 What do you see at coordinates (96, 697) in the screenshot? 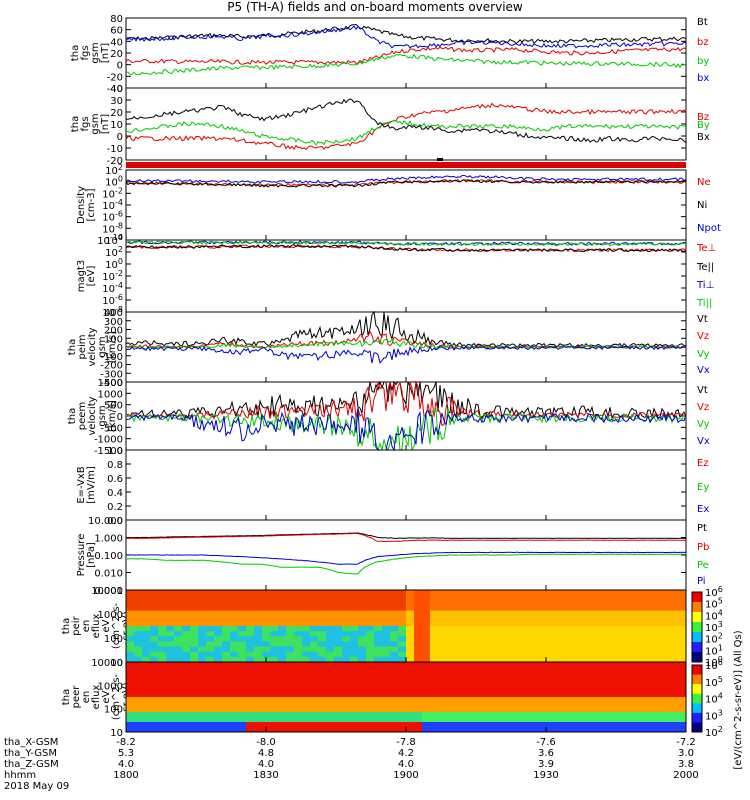
I see `ylabel-peer_spectrogram: eflux` at bounding box center [96, 697].